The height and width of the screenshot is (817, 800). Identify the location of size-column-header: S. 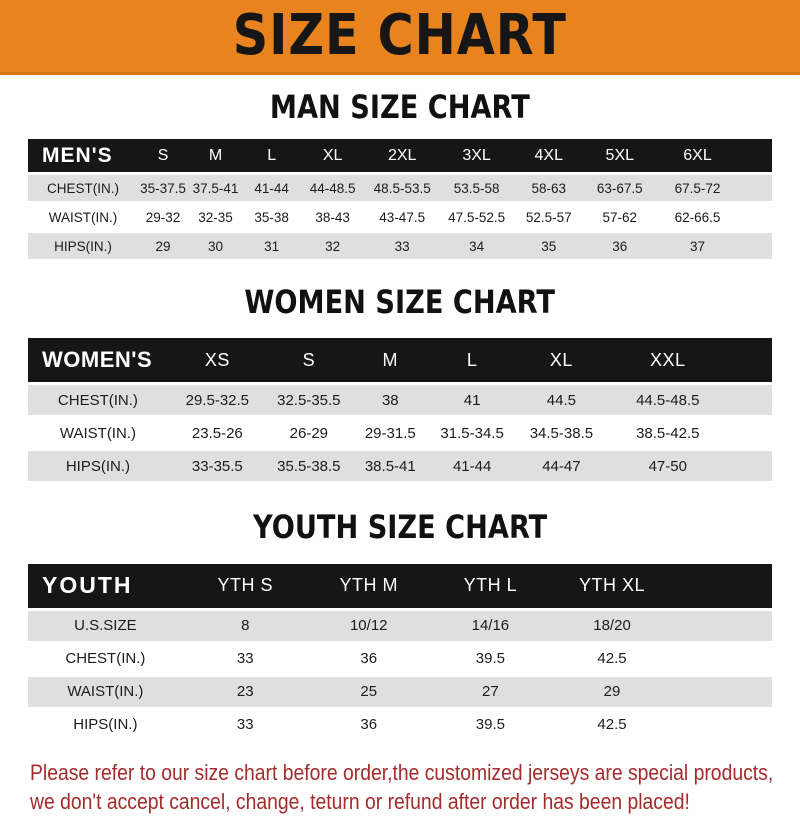
(163, 156).